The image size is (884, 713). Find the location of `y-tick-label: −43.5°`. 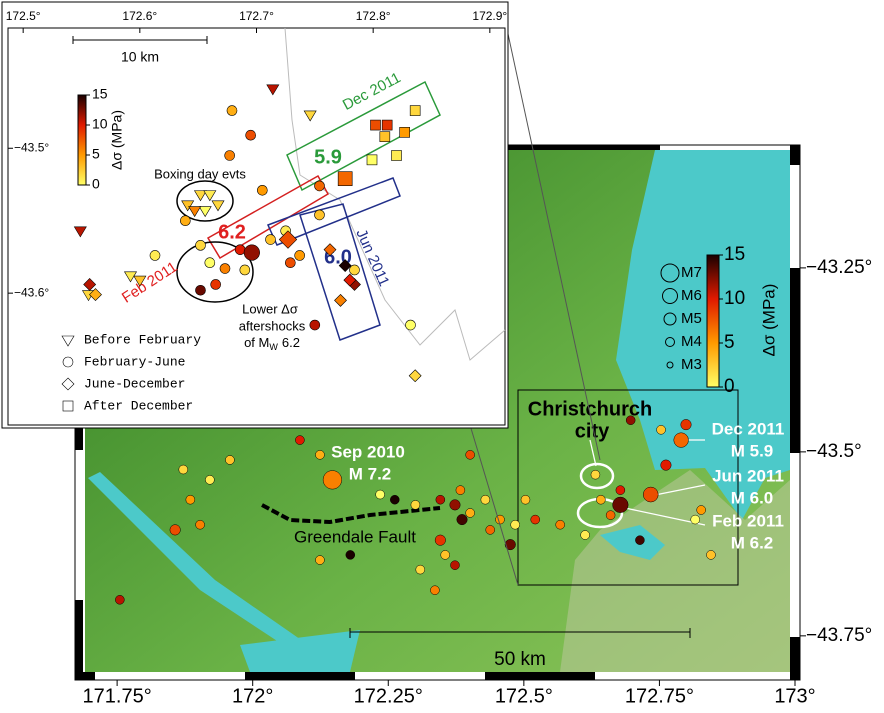

y-tick-label: −43.5° is located at coordinates (31, 147).